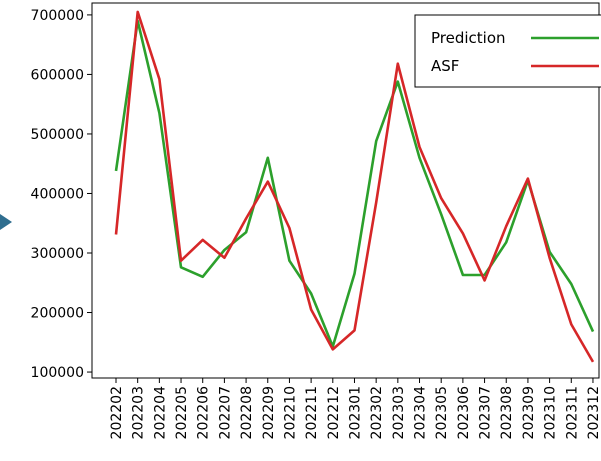 The image size is (601, 461). I want to click on x-tick-label: 202205, so click(182, 412).